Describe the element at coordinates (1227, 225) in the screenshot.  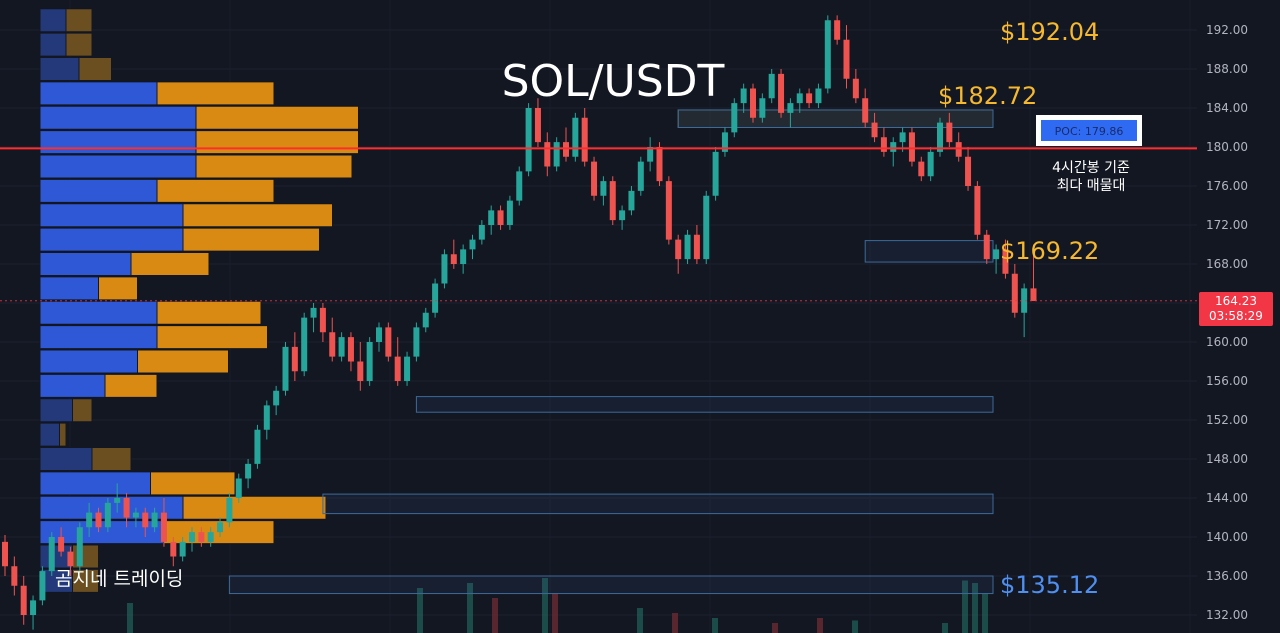
I see `y-tick-label: 172.00` at that location.